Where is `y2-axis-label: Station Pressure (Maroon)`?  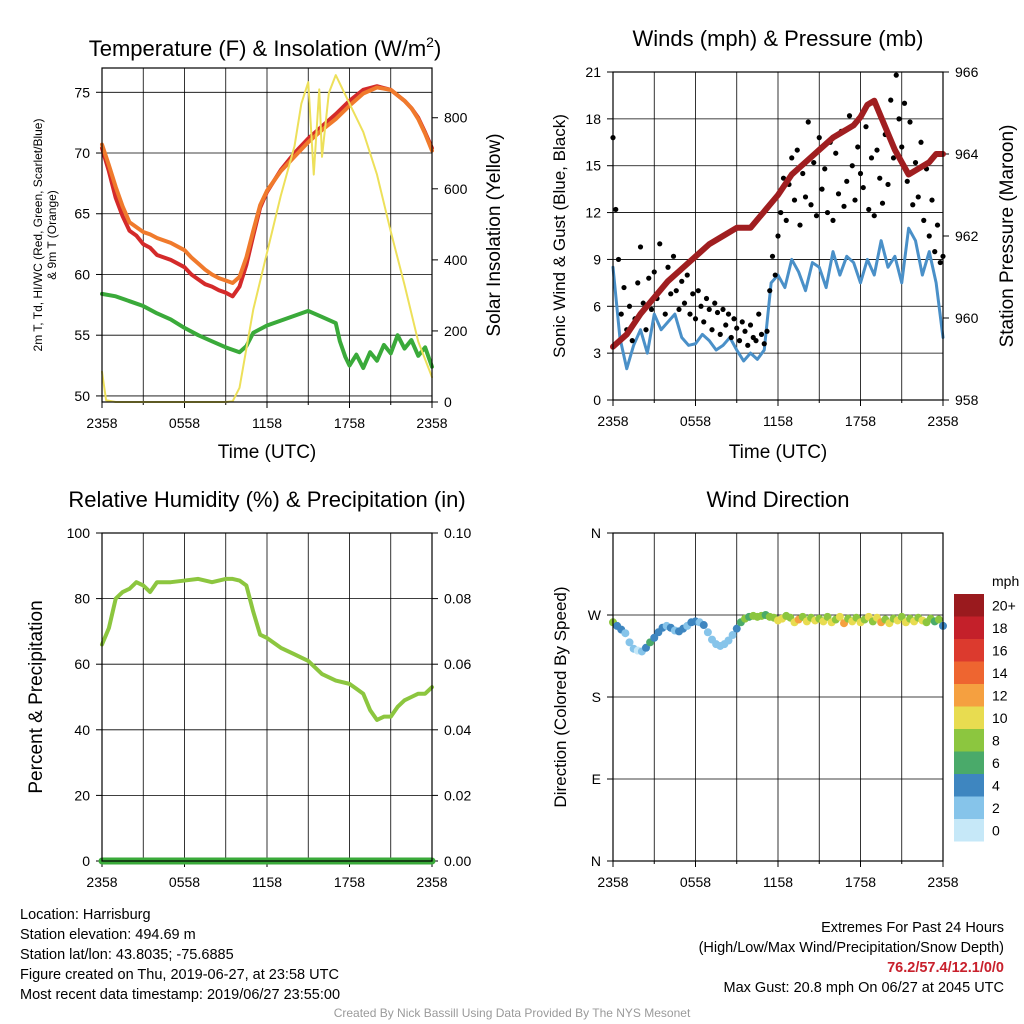
y2-axis-label: Station Pressure (Maroon) is located at coordinates (1007, 236).